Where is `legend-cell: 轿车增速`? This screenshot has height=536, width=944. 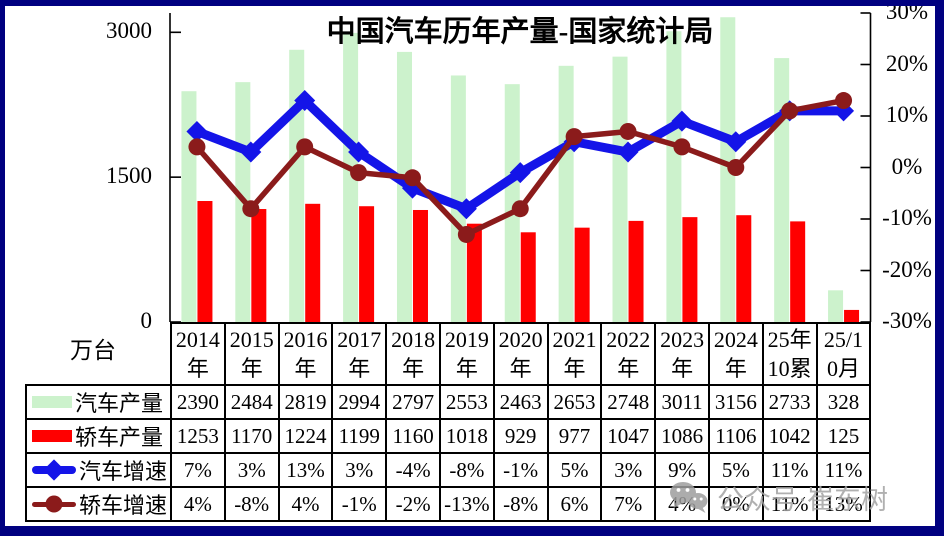 legend-cell: 轿车增速 is located at coordinates (98, 504).